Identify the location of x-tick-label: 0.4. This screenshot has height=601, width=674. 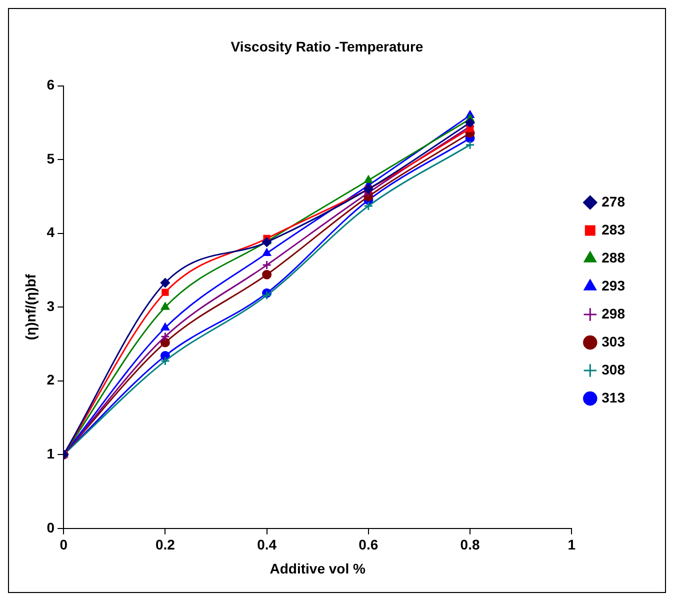
(267, 544).